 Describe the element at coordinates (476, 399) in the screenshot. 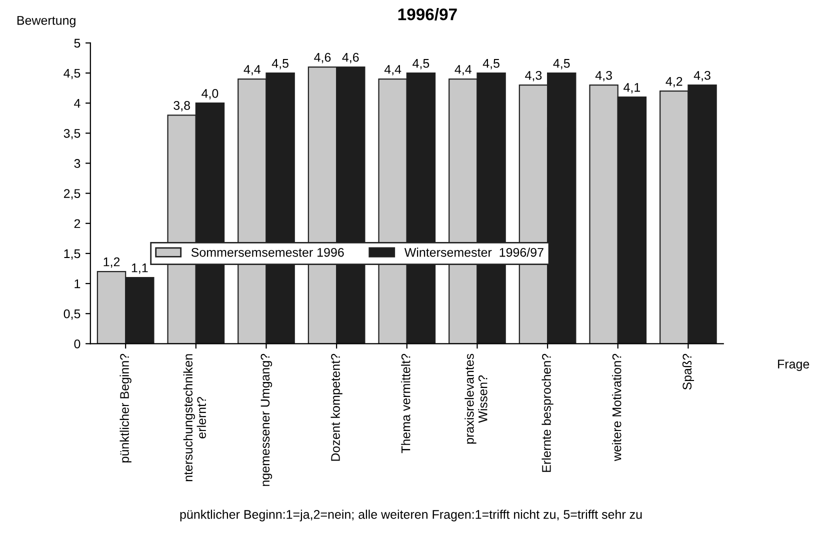

I see `x-tick-label: praxisrelevantes Wissen?` at that location.